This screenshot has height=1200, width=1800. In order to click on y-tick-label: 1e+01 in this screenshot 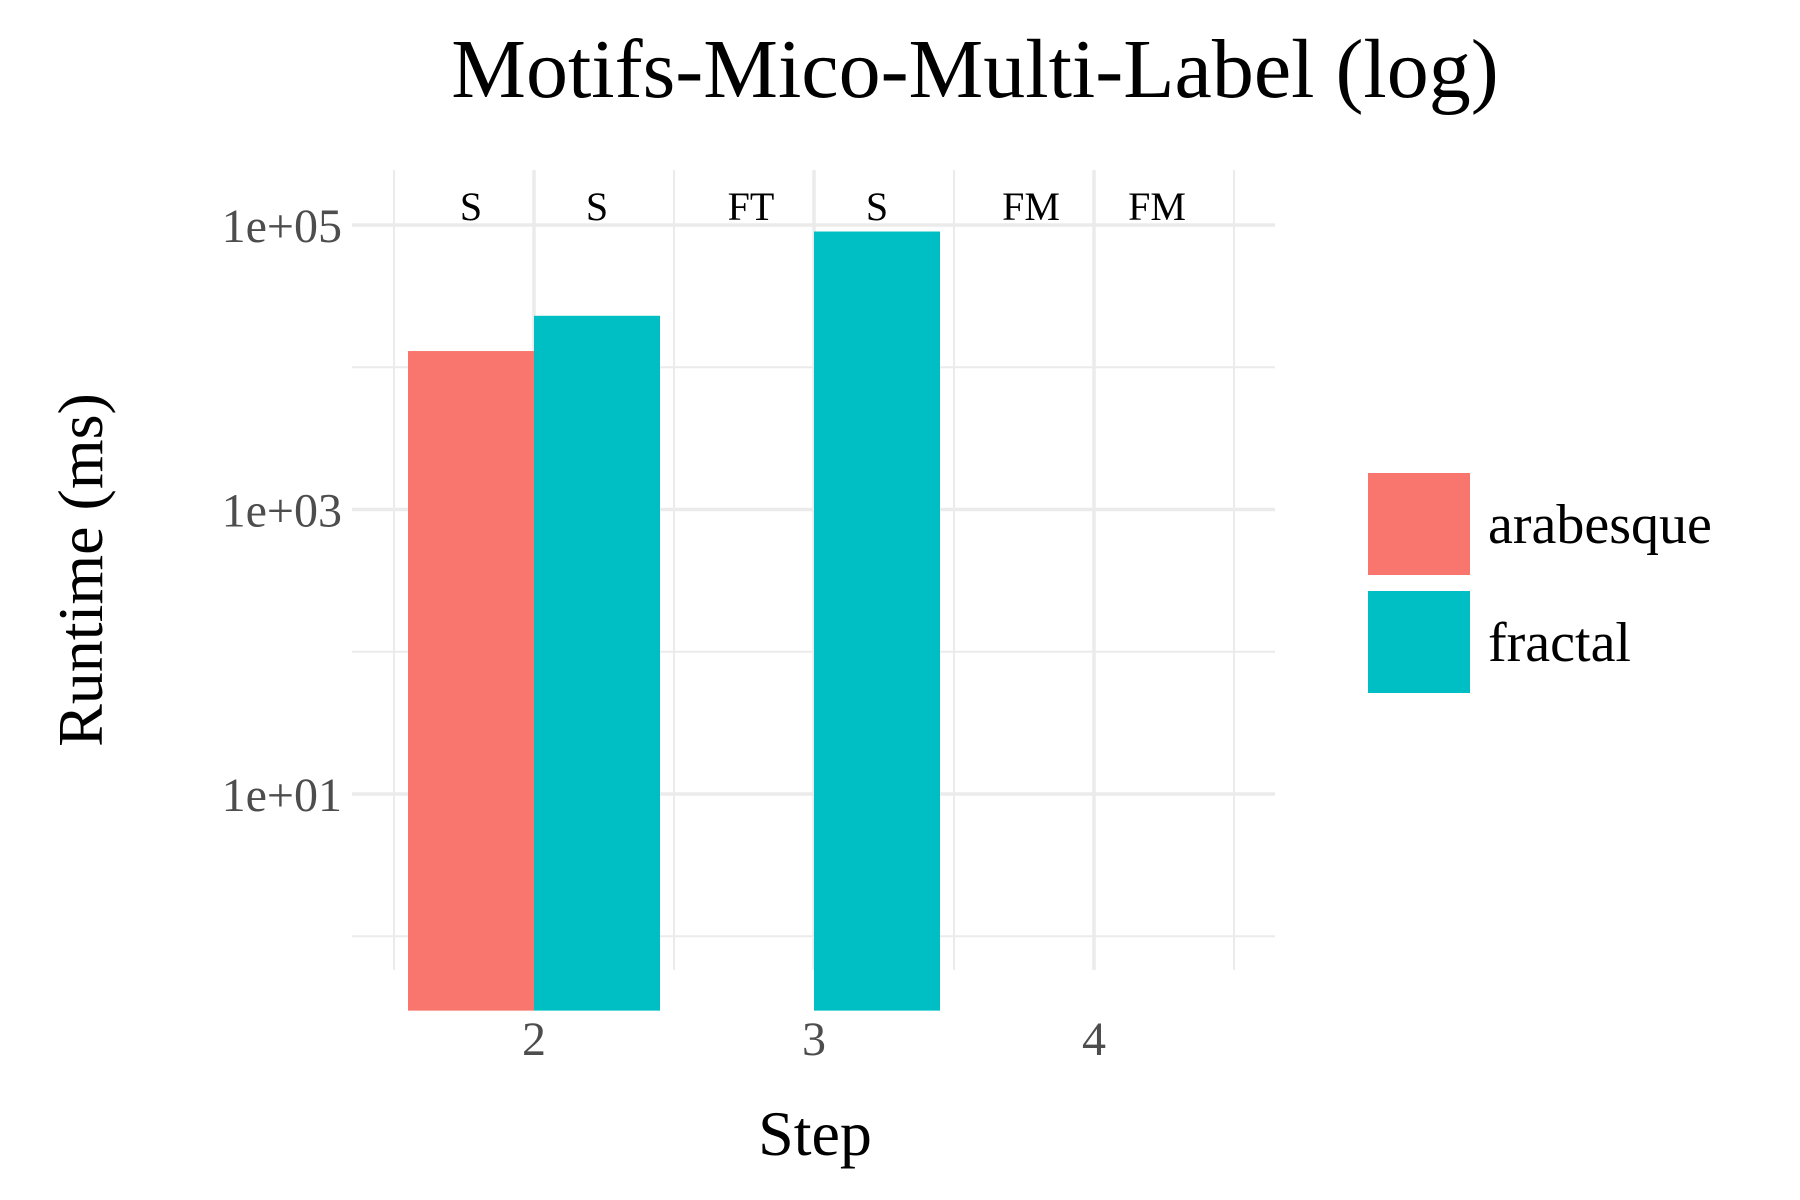, I will do `click(282, 795)`.